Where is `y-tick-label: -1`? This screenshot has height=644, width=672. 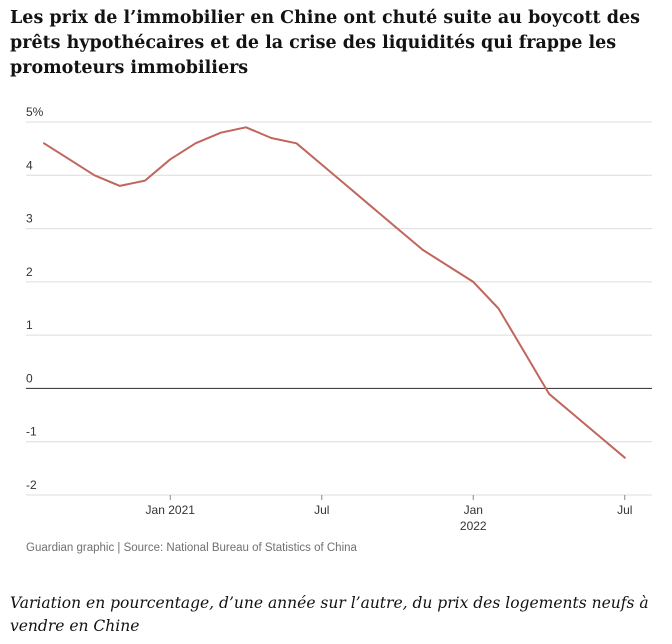
y-tick-label: -1 is located at coordinates (31, 432).